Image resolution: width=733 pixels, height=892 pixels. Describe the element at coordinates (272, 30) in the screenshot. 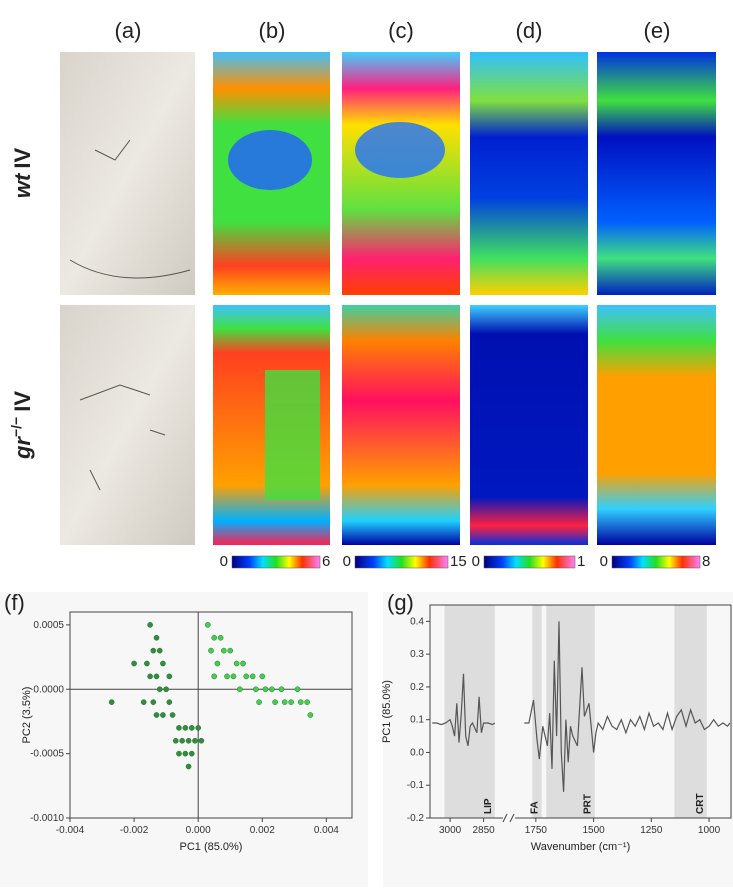

I see `panel-label: (b)` at that location.